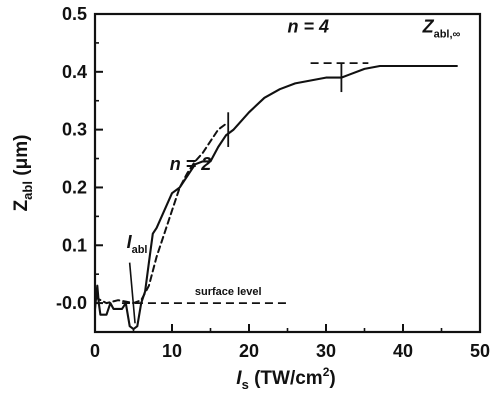 The width and height of the screenshot is (495, 398). I want to click on y-tick-label: 0.2, so click(74, 187).